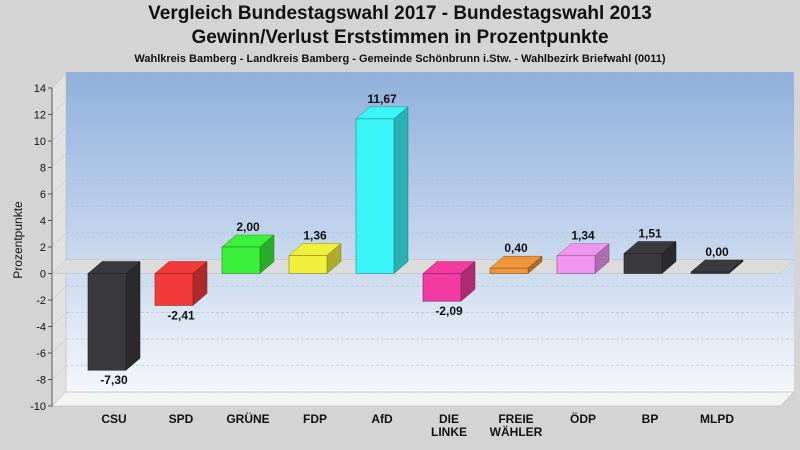 The height and width of the screenshot is (450, 800). What do you see at coordinates (43, 195) in the screenshot?
I see `y-tick-label: 6` at bounding box center [43, 195].